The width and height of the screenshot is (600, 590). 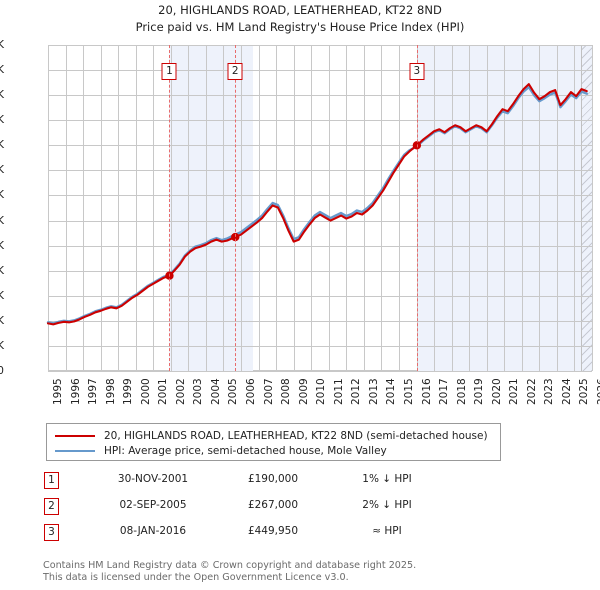 What do you see at coordinates (145, 391) in the screenshot?
I see `x-axis-label: 2000` at bounding box center [145, 391].